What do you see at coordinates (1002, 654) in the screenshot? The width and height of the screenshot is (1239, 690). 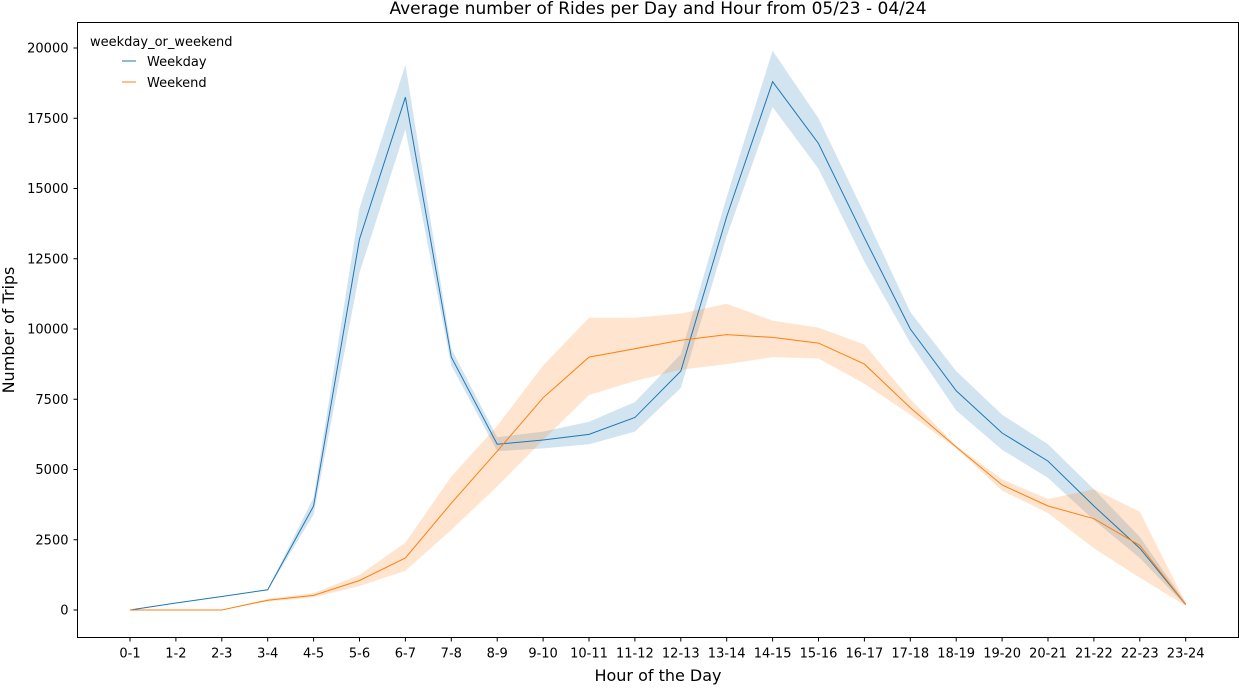 I see `x-tick-label: 19-20` at bounding box center [1002, 654].